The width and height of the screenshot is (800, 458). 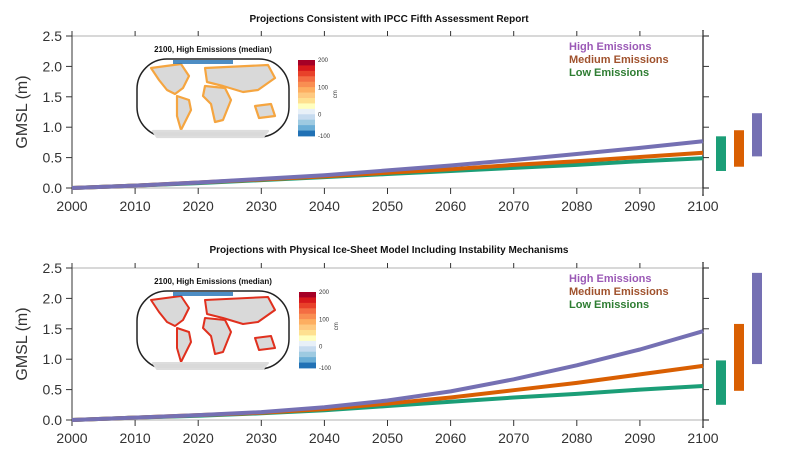 I want to click on x-tick-label: 2060, so click(x=450, y=438).